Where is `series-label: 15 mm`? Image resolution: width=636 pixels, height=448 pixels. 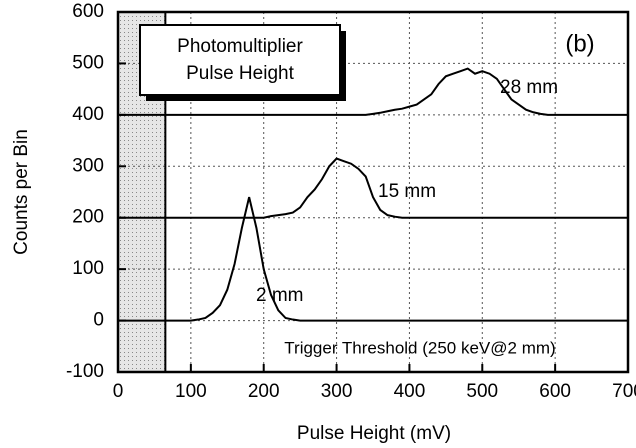
series-label: 15 mm is located at coordinates (407, 191).